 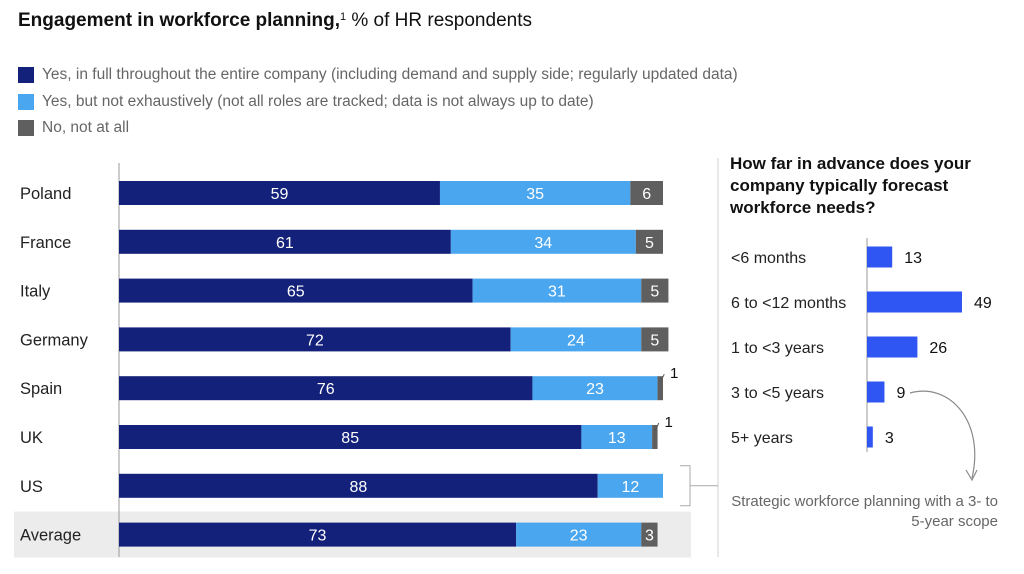 I want to click on category-label-uk: UK, so click(x=31, y=438).